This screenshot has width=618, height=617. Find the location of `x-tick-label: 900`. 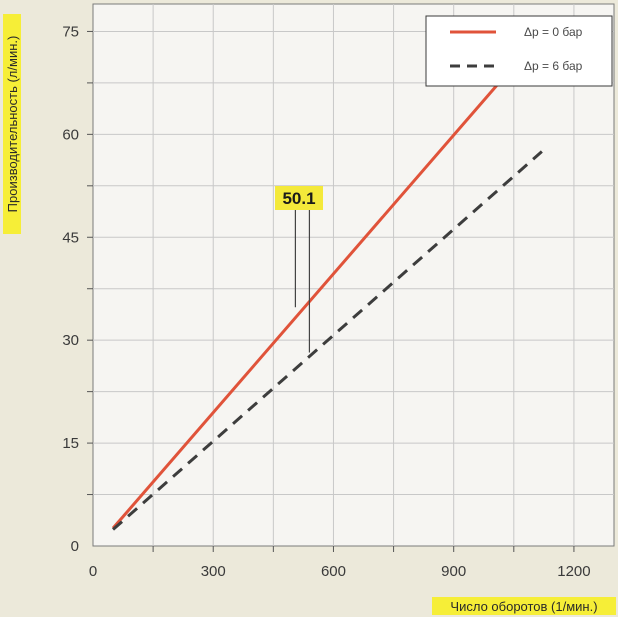

x-tick-label: 900 is located at coordinates (453, 571).